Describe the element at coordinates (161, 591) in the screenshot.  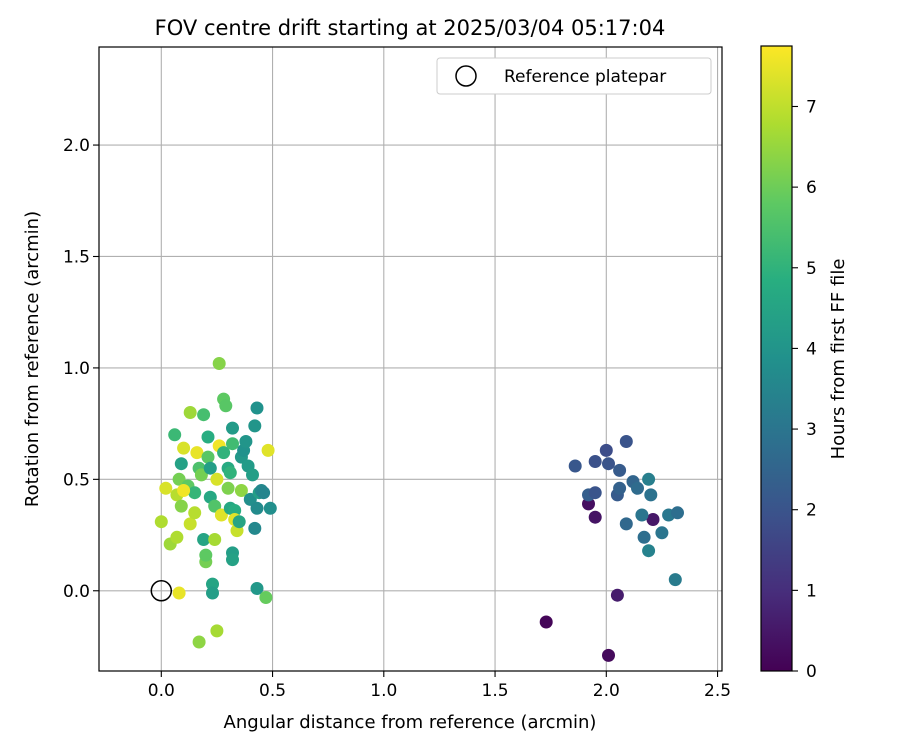
I see `reference-point-marker` at that location.